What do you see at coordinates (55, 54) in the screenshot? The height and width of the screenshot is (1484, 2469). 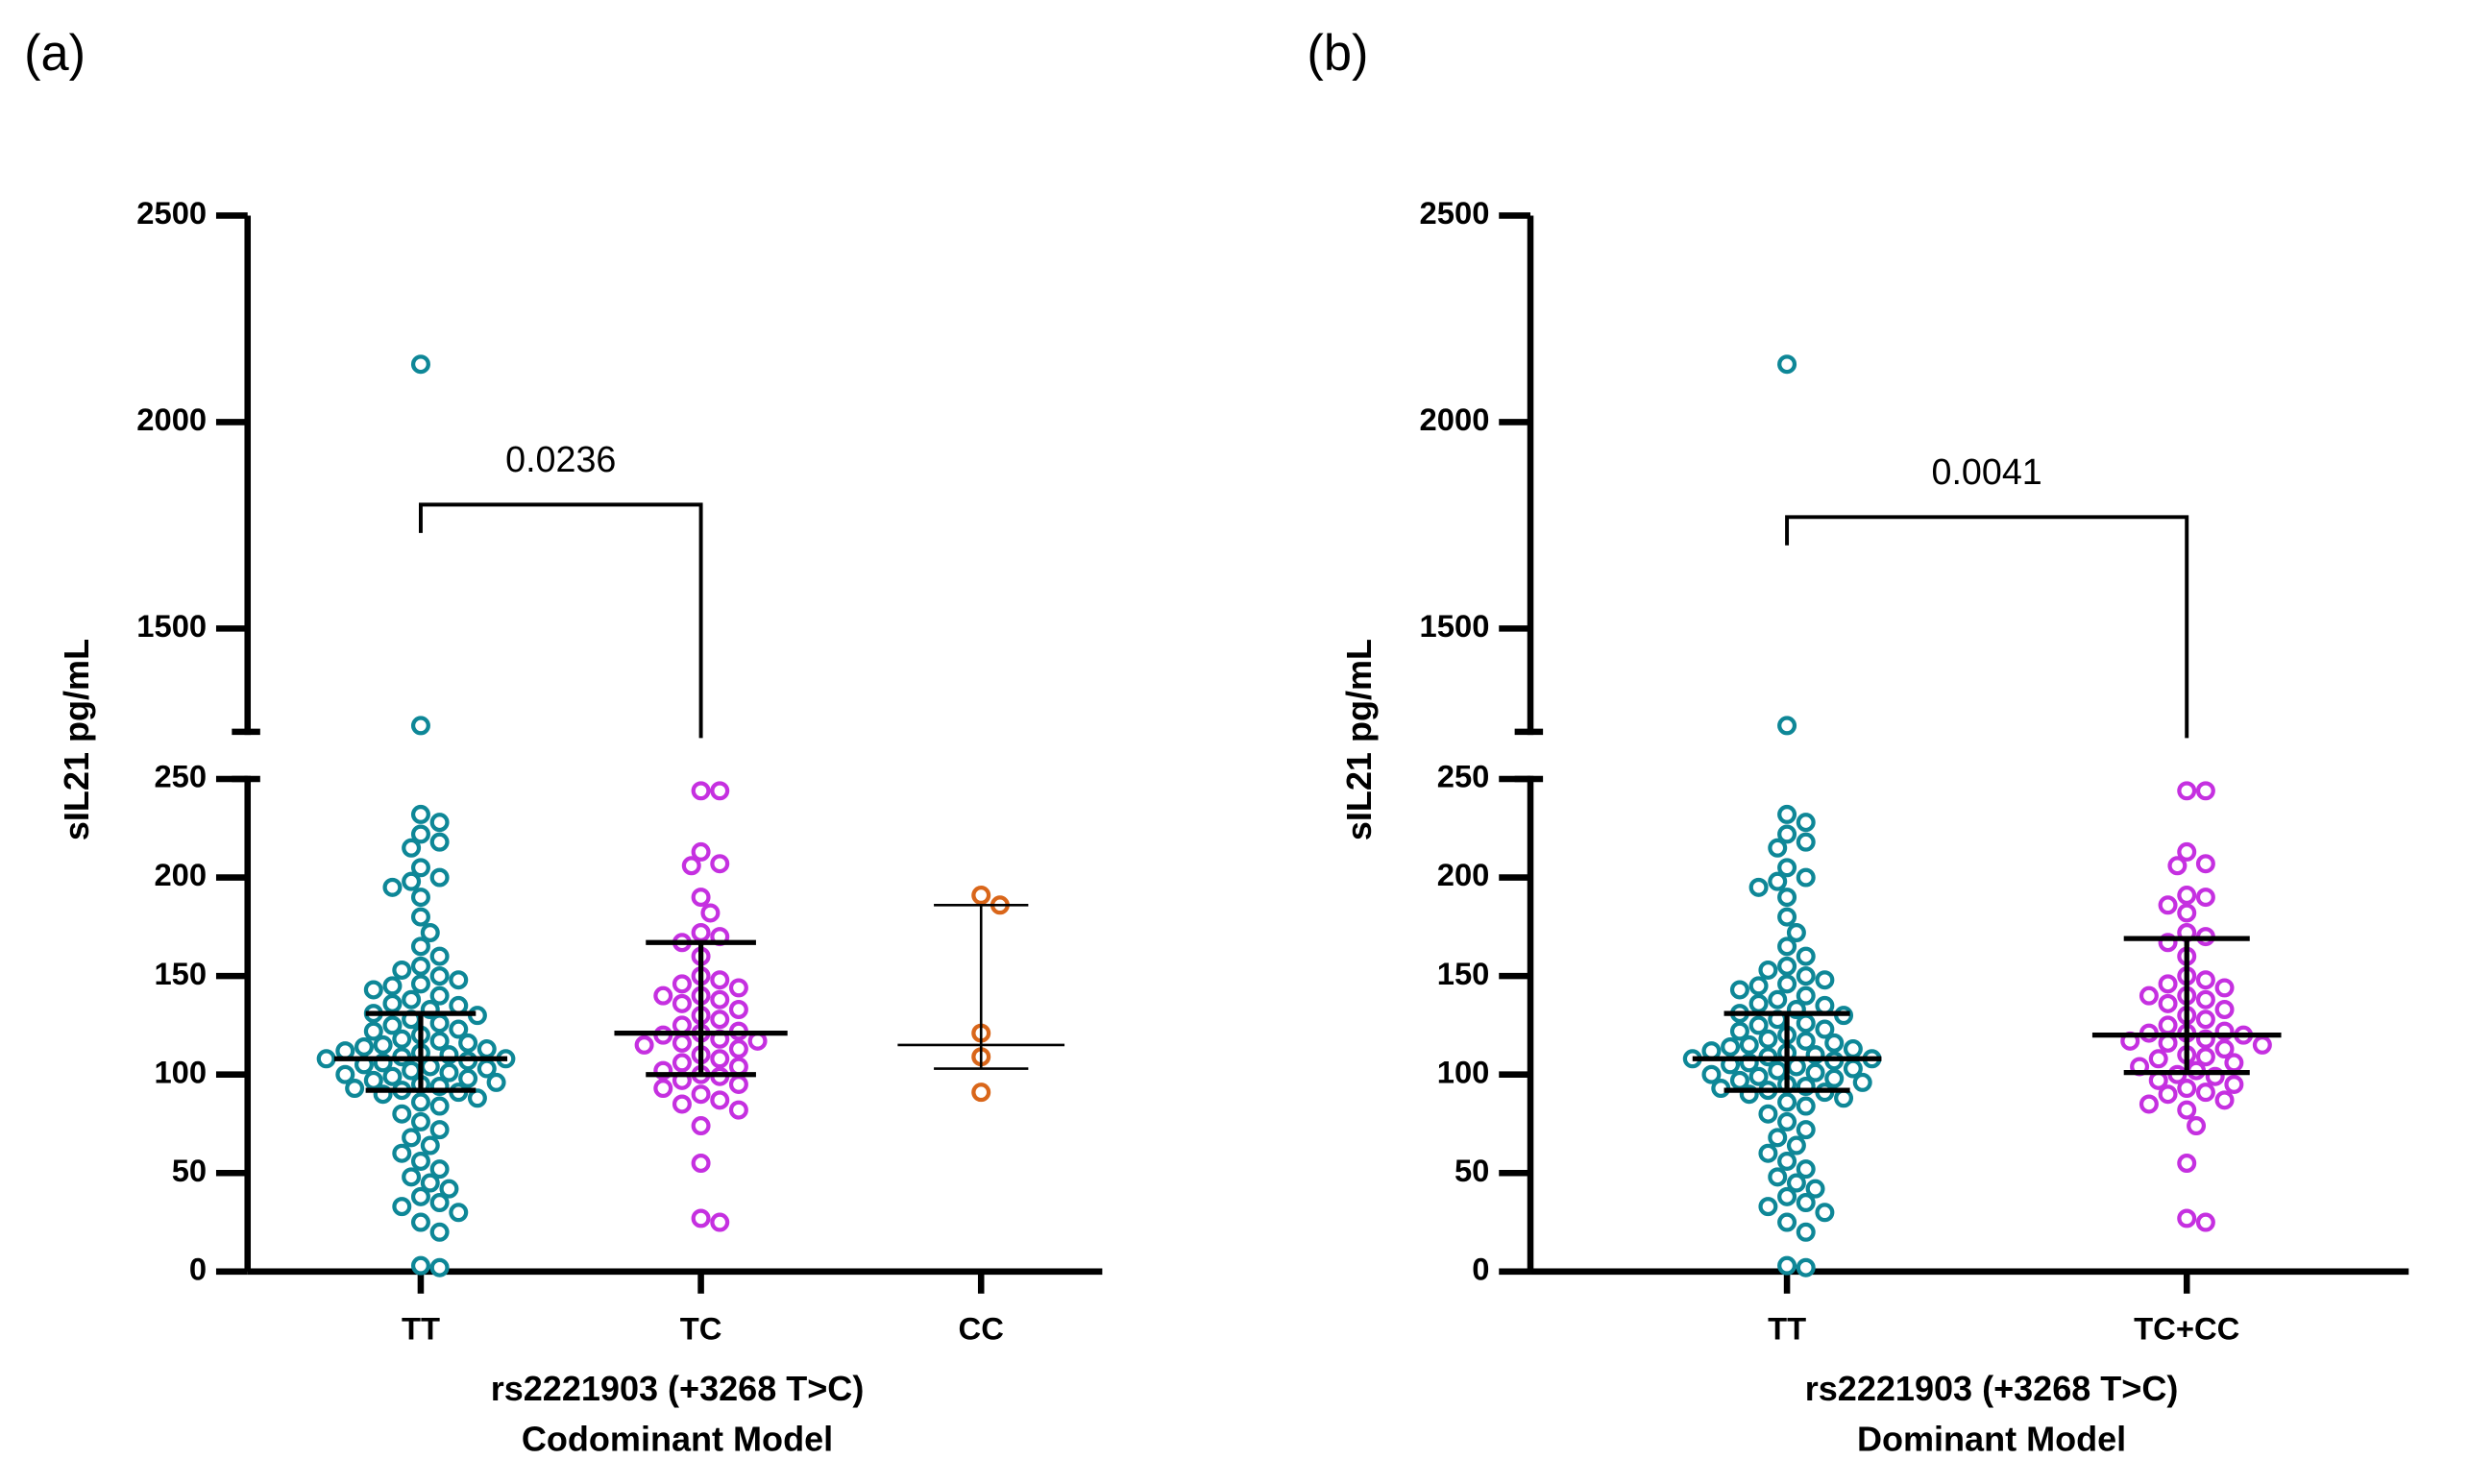 I see `panel-label: (a)` at bounding box center [55, 54].